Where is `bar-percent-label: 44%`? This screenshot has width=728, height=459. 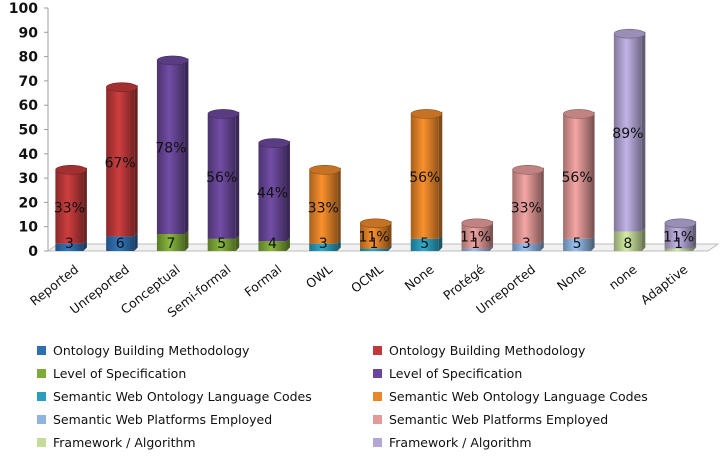
bar-percent-label: 44% is located at coordinates (272, 194).